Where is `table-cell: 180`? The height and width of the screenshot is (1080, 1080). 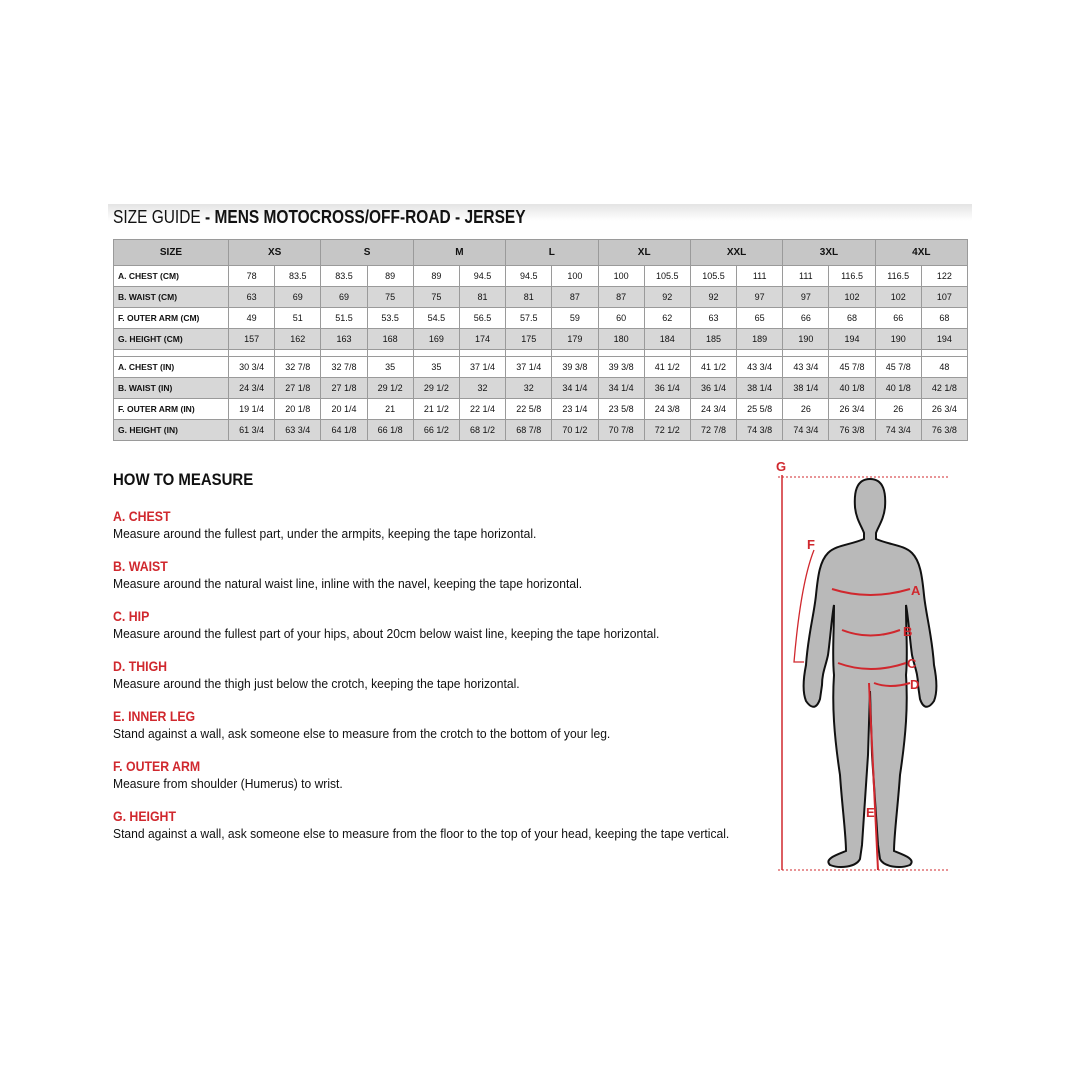
table-cell: 180 is located at coordinates (621, 339).